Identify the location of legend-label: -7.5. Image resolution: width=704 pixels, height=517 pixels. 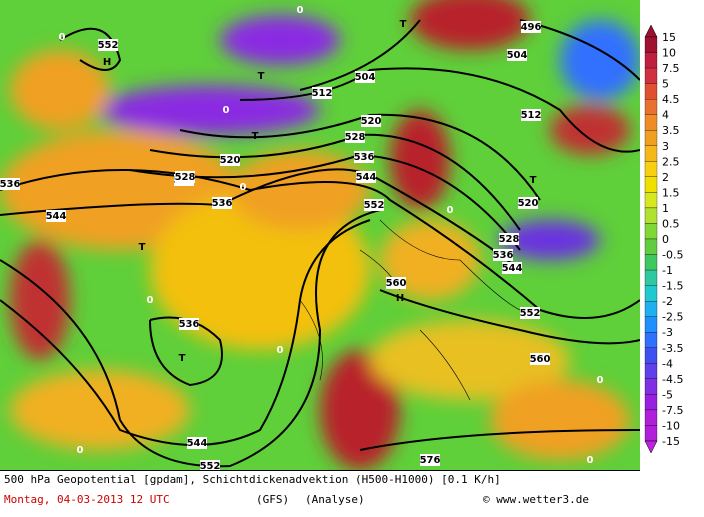
(672, 410).